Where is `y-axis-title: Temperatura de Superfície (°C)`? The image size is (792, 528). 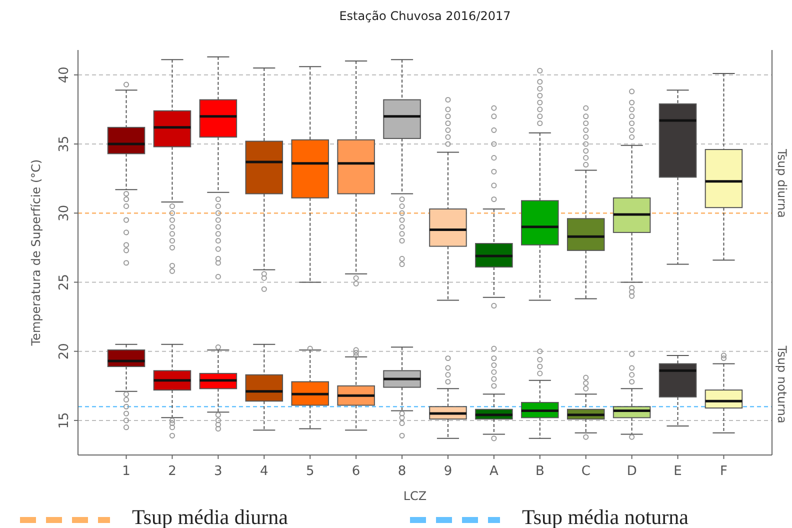
y-axis-title: Temperatura de Superfície (°C) is located at coordinates (36, 253).